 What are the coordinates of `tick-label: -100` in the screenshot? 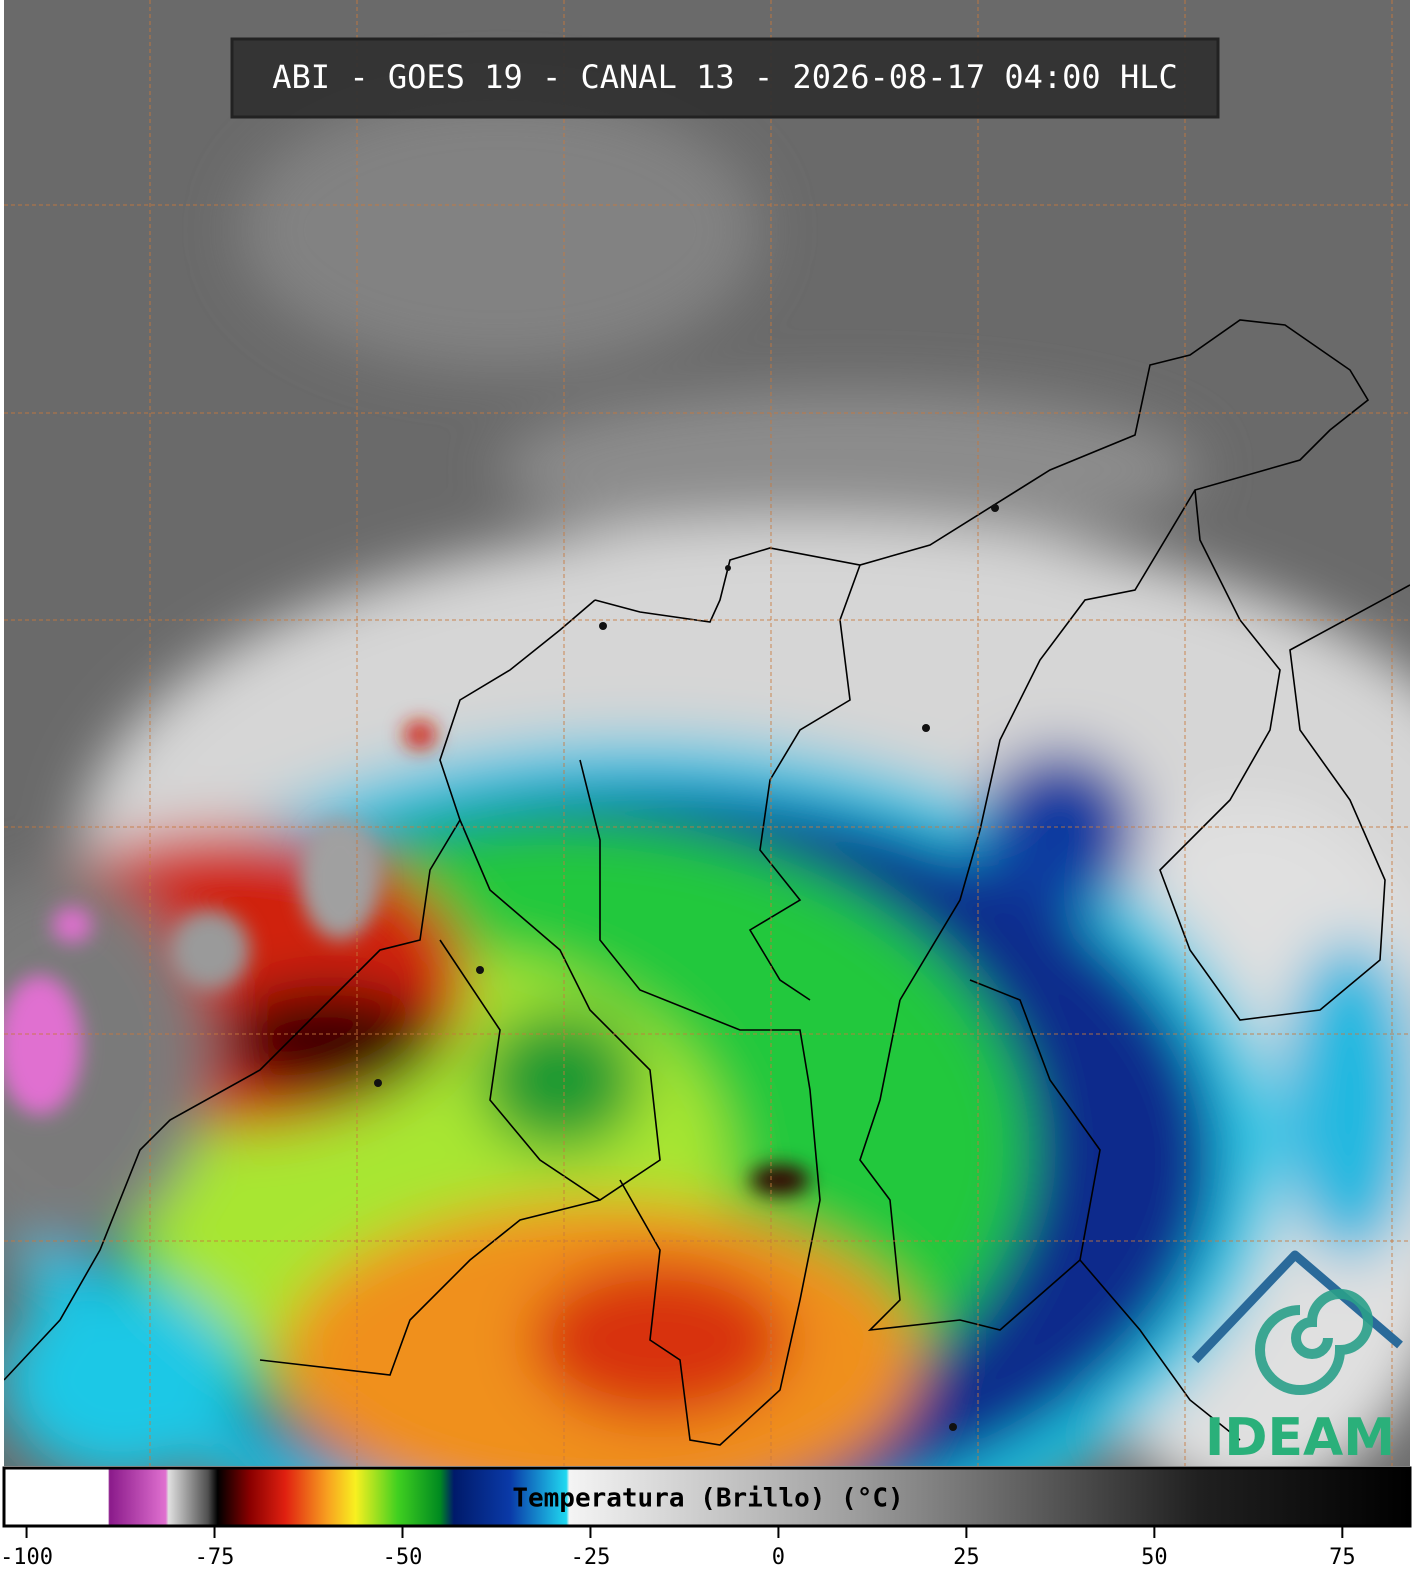 It's located at (26, 1557).